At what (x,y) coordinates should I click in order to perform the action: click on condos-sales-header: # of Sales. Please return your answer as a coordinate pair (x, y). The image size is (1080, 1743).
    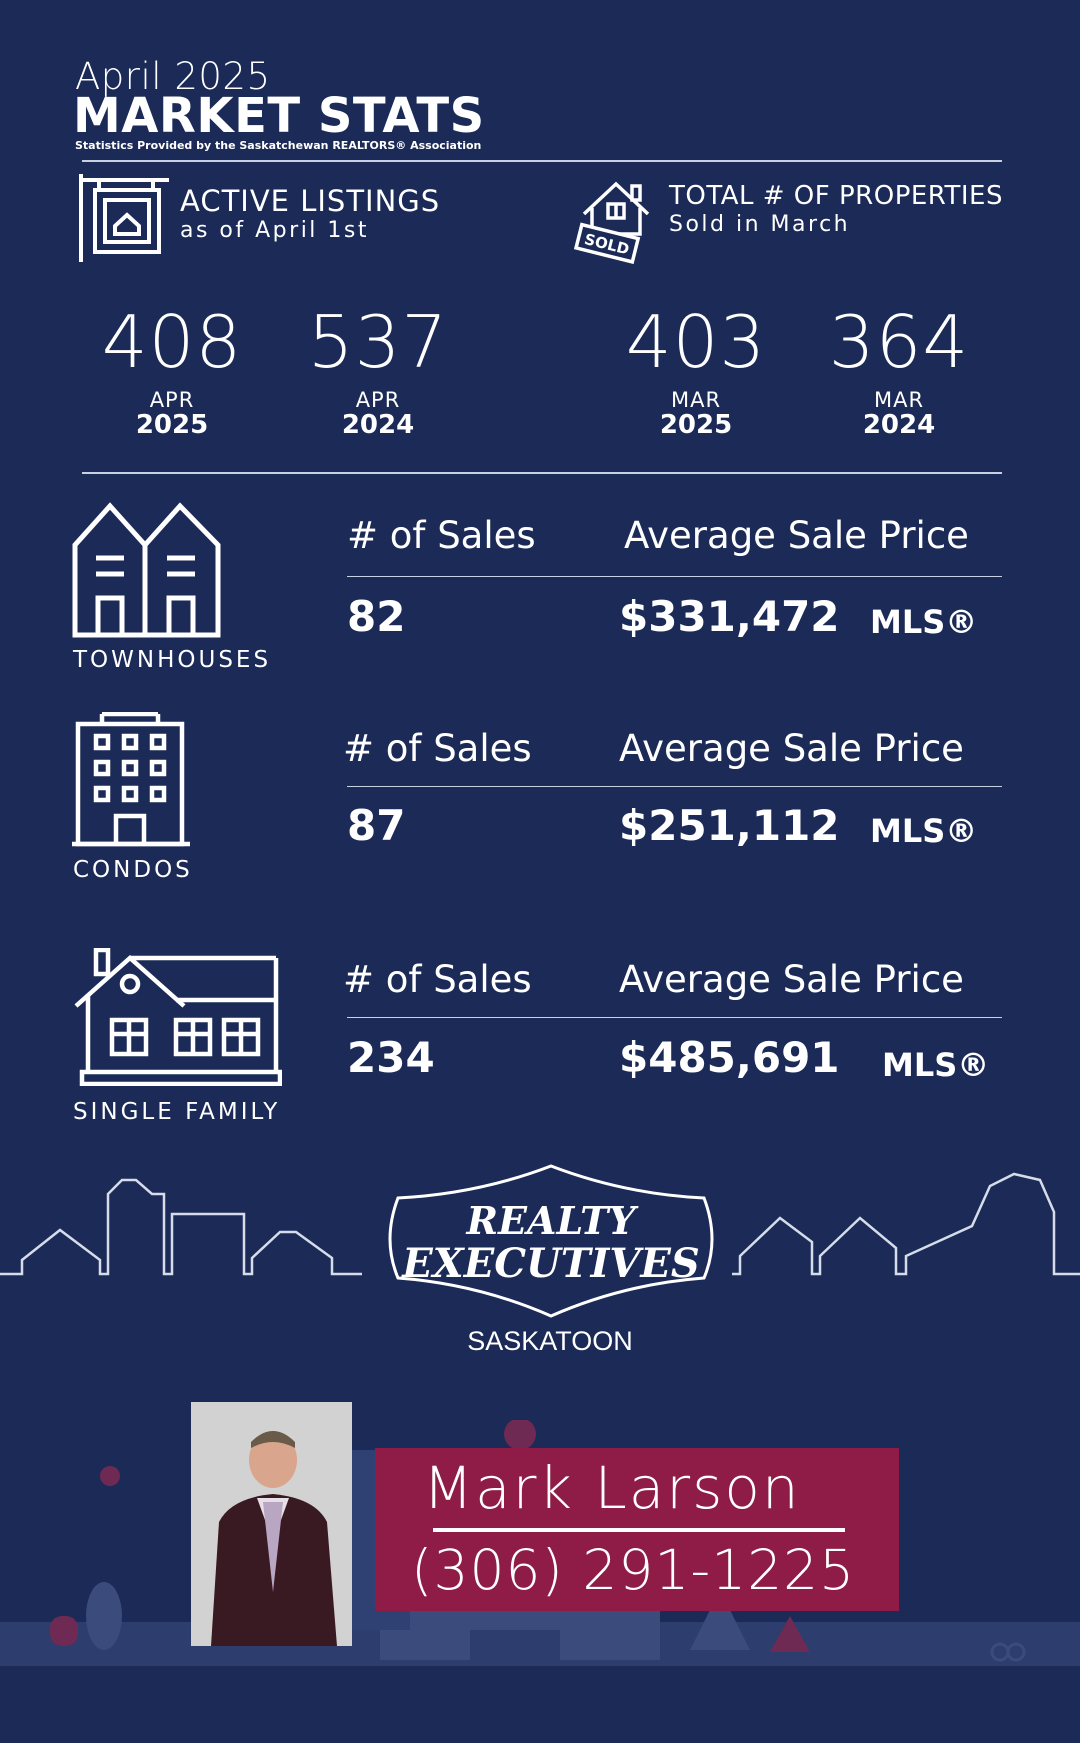
    Looking at the image, I should click on (437, 748).